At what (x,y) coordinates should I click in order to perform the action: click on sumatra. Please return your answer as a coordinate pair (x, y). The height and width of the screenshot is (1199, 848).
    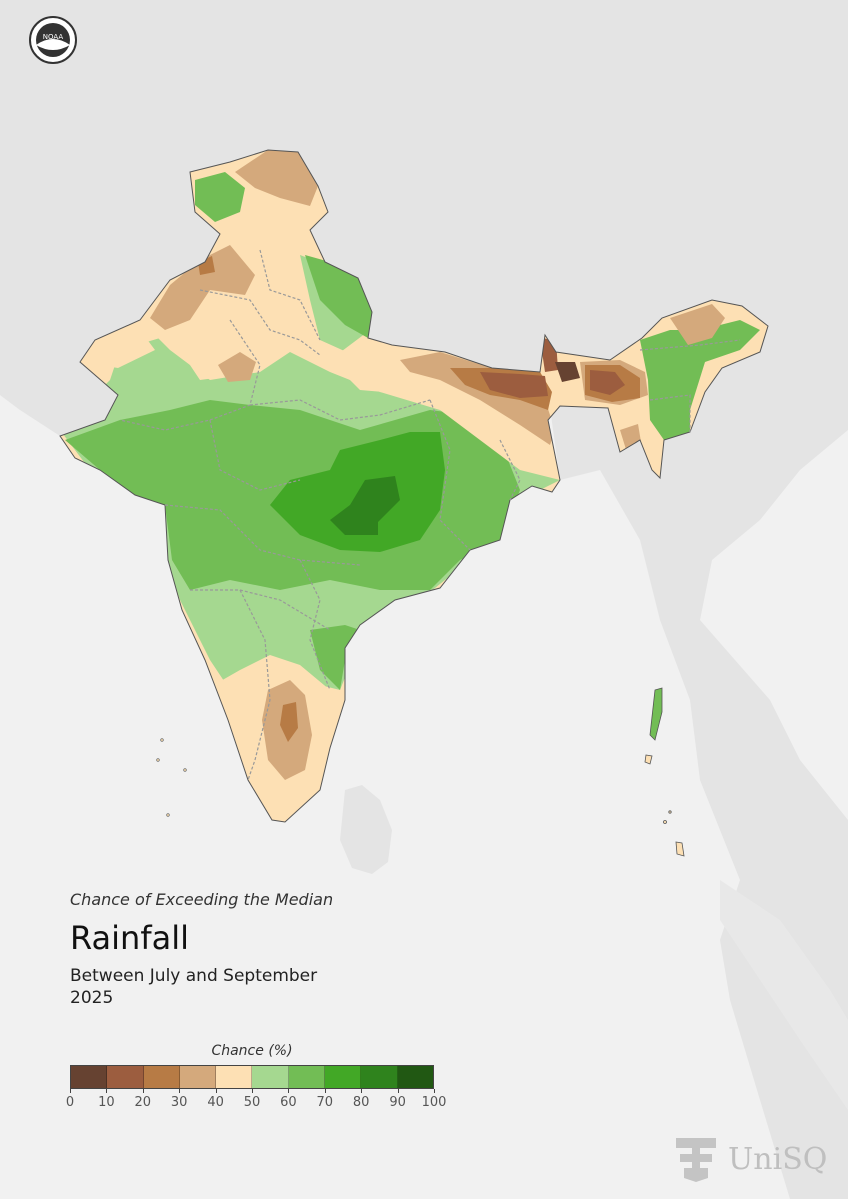
    Looking at the image, I should click on (784, 995).